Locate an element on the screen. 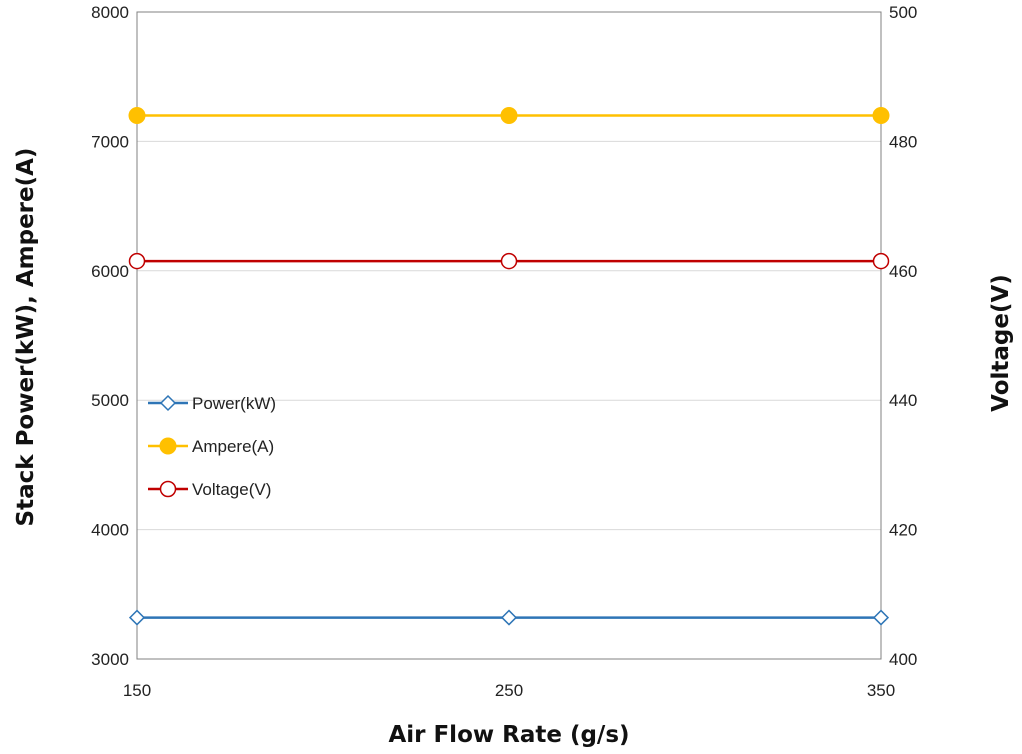 The height and width of the screenshot is (754, 1022). legend: Power(kW) Ampere(A) Voltage(V) is located at coordinates (212, 446).